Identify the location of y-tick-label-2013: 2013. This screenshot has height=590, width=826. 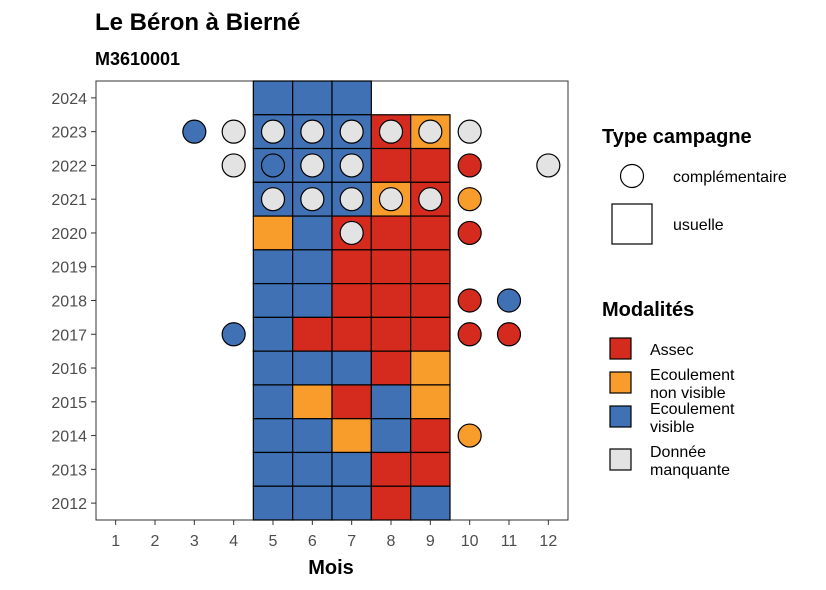
(69, 470).